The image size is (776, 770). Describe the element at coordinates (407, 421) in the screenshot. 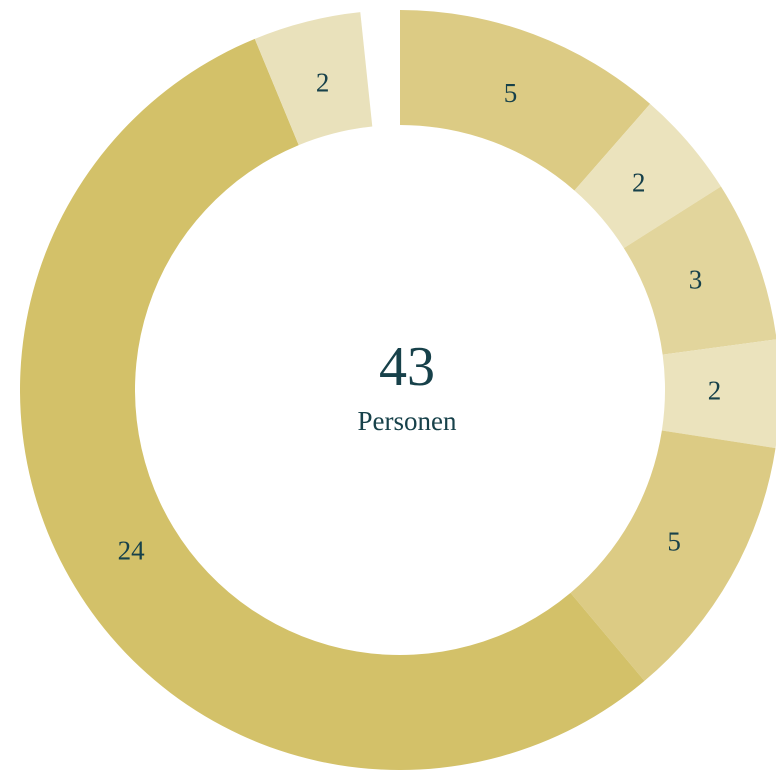

I see `total-label: Personen` at that location.